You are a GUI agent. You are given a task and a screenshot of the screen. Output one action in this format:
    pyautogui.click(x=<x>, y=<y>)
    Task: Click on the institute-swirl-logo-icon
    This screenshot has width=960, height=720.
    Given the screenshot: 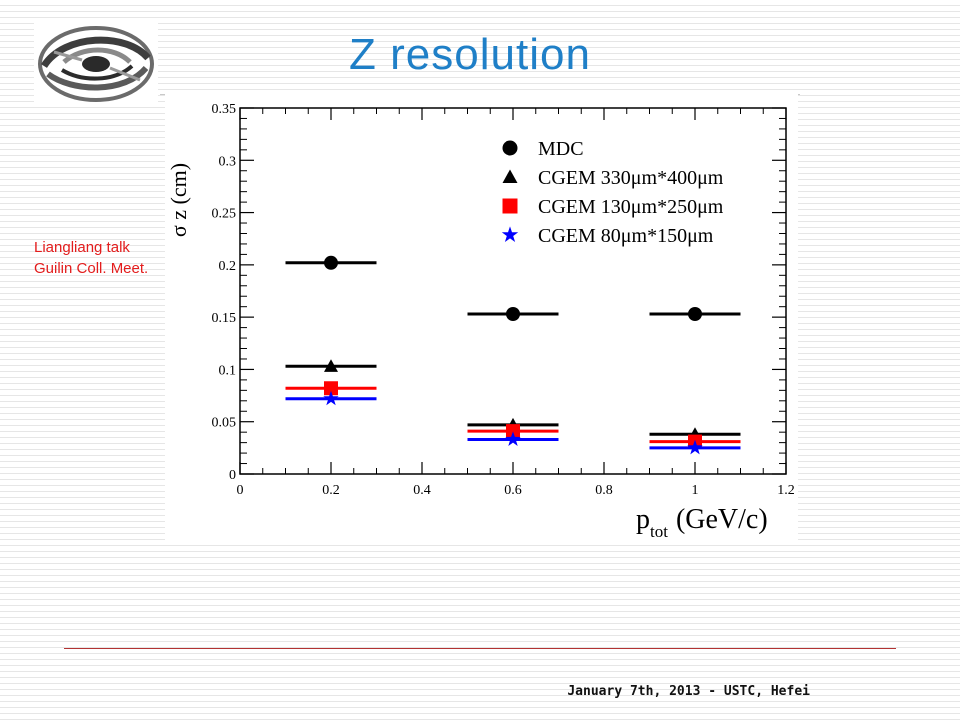 What is the action you would take?
    pyautogui.click(x=96, y=64)
    